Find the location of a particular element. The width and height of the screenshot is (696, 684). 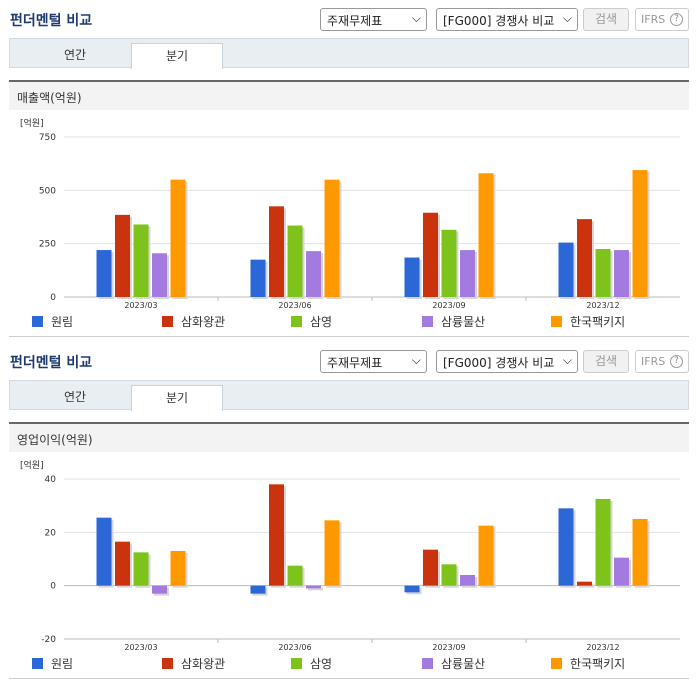

y-tick-label: 750 is located at coordinates (47, 138).